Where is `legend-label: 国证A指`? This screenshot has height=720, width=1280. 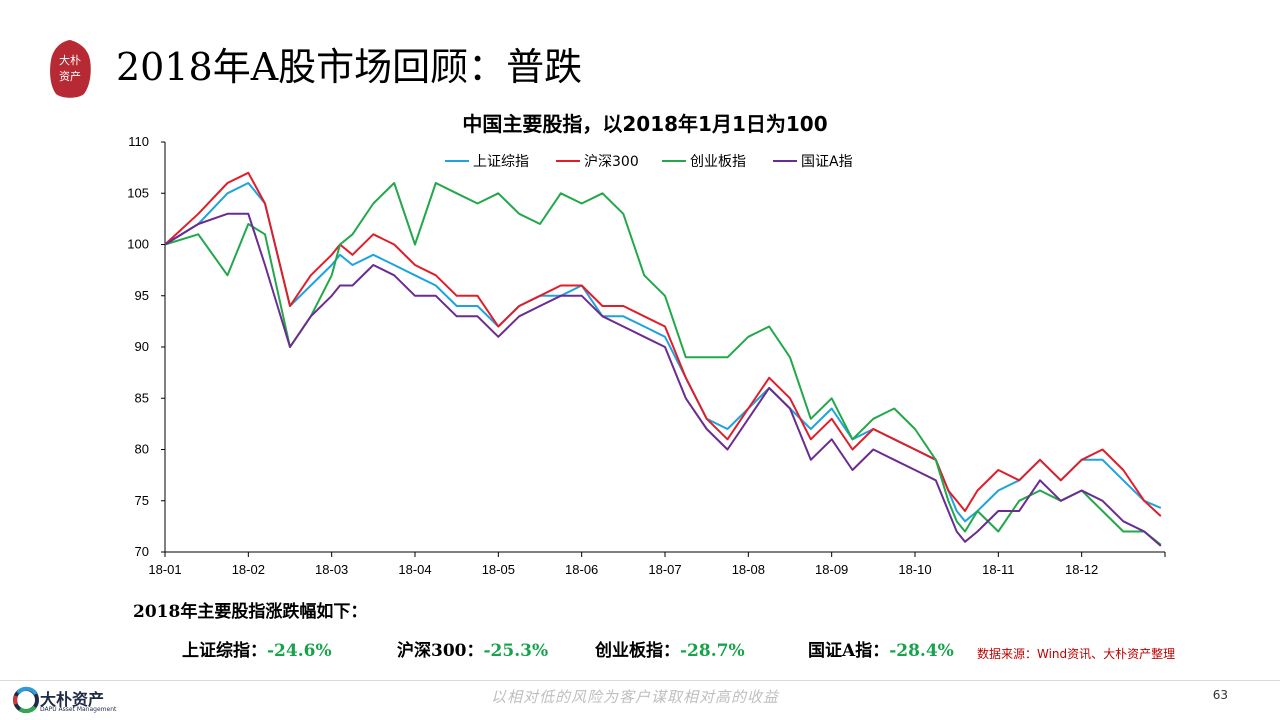
legend-label: 国证A指 is located at coordinates (827, 162).